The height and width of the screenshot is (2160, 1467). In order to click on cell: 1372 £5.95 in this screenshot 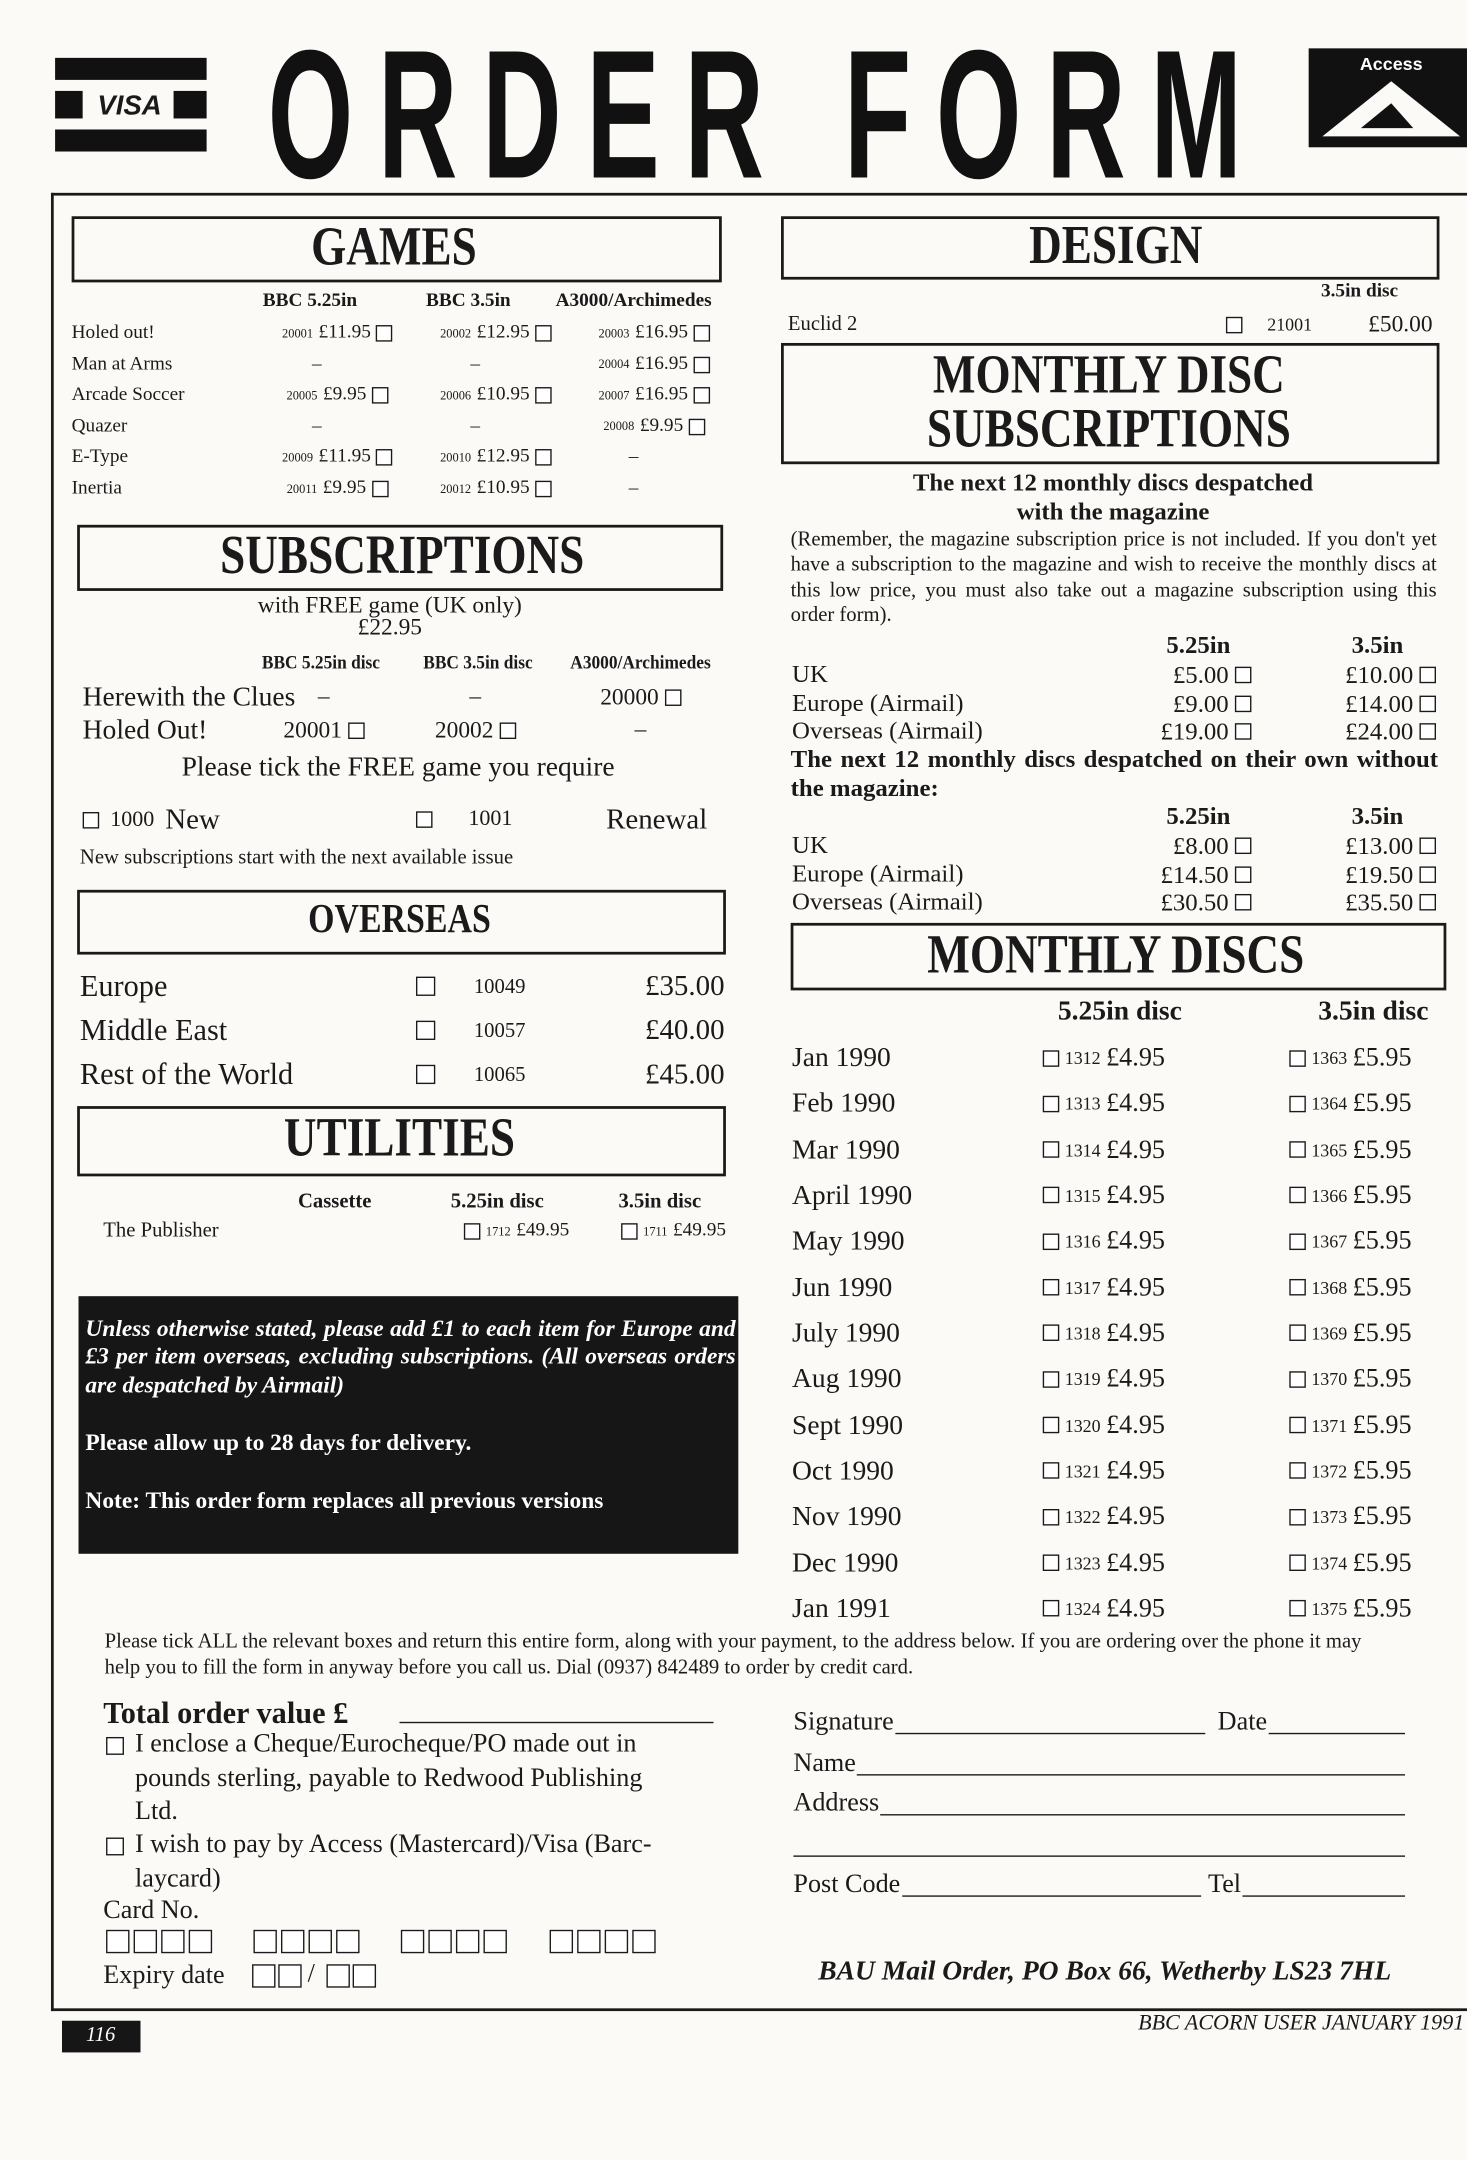, I will do `click(1350, 1471)`.